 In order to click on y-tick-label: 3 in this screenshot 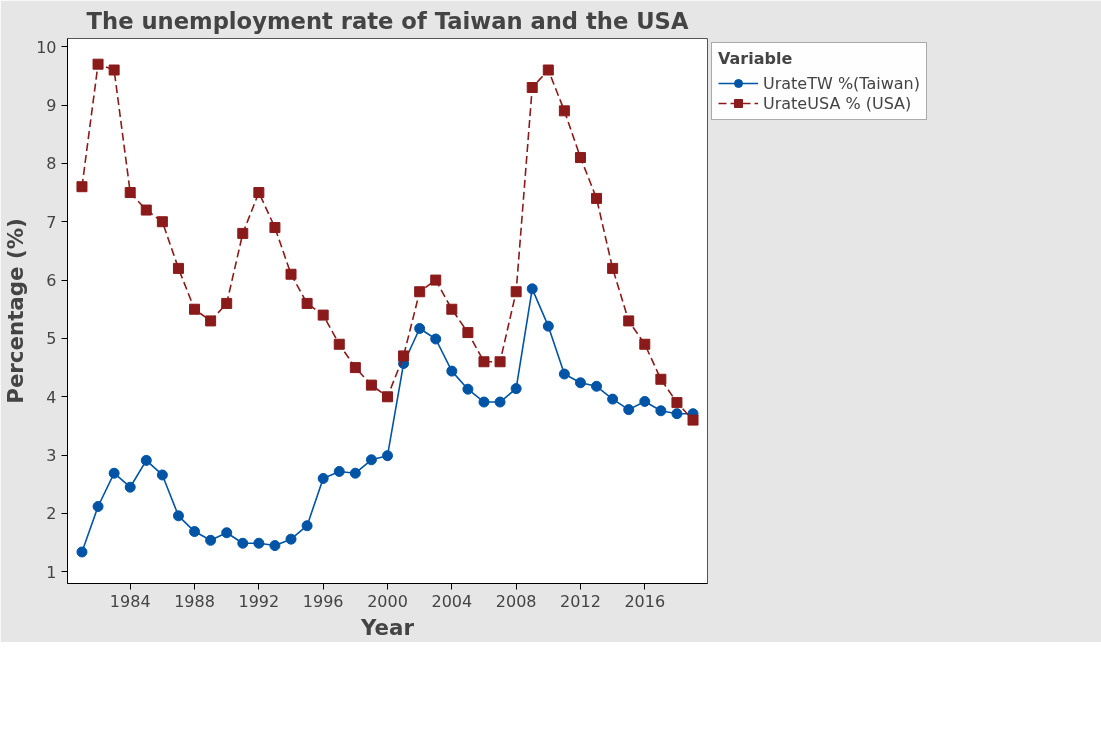, I will do `click(51, 456)`.